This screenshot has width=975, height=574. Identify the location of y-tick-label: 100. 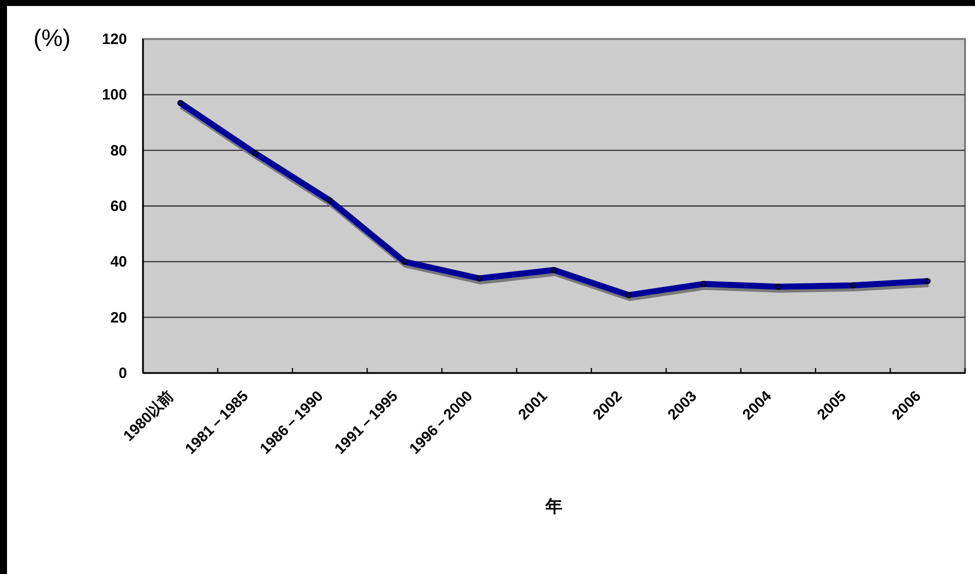
(114, 95).